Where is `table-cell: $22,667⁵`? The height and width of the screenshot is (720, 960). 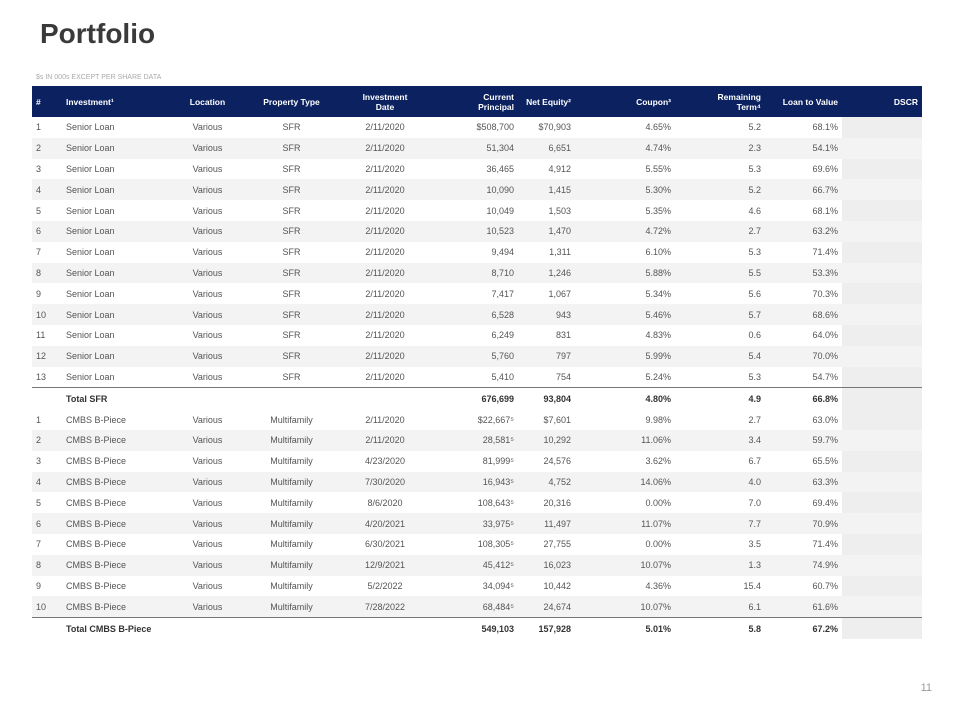 table-cell: $22,667⁵ is located at coordinates (495, 419).